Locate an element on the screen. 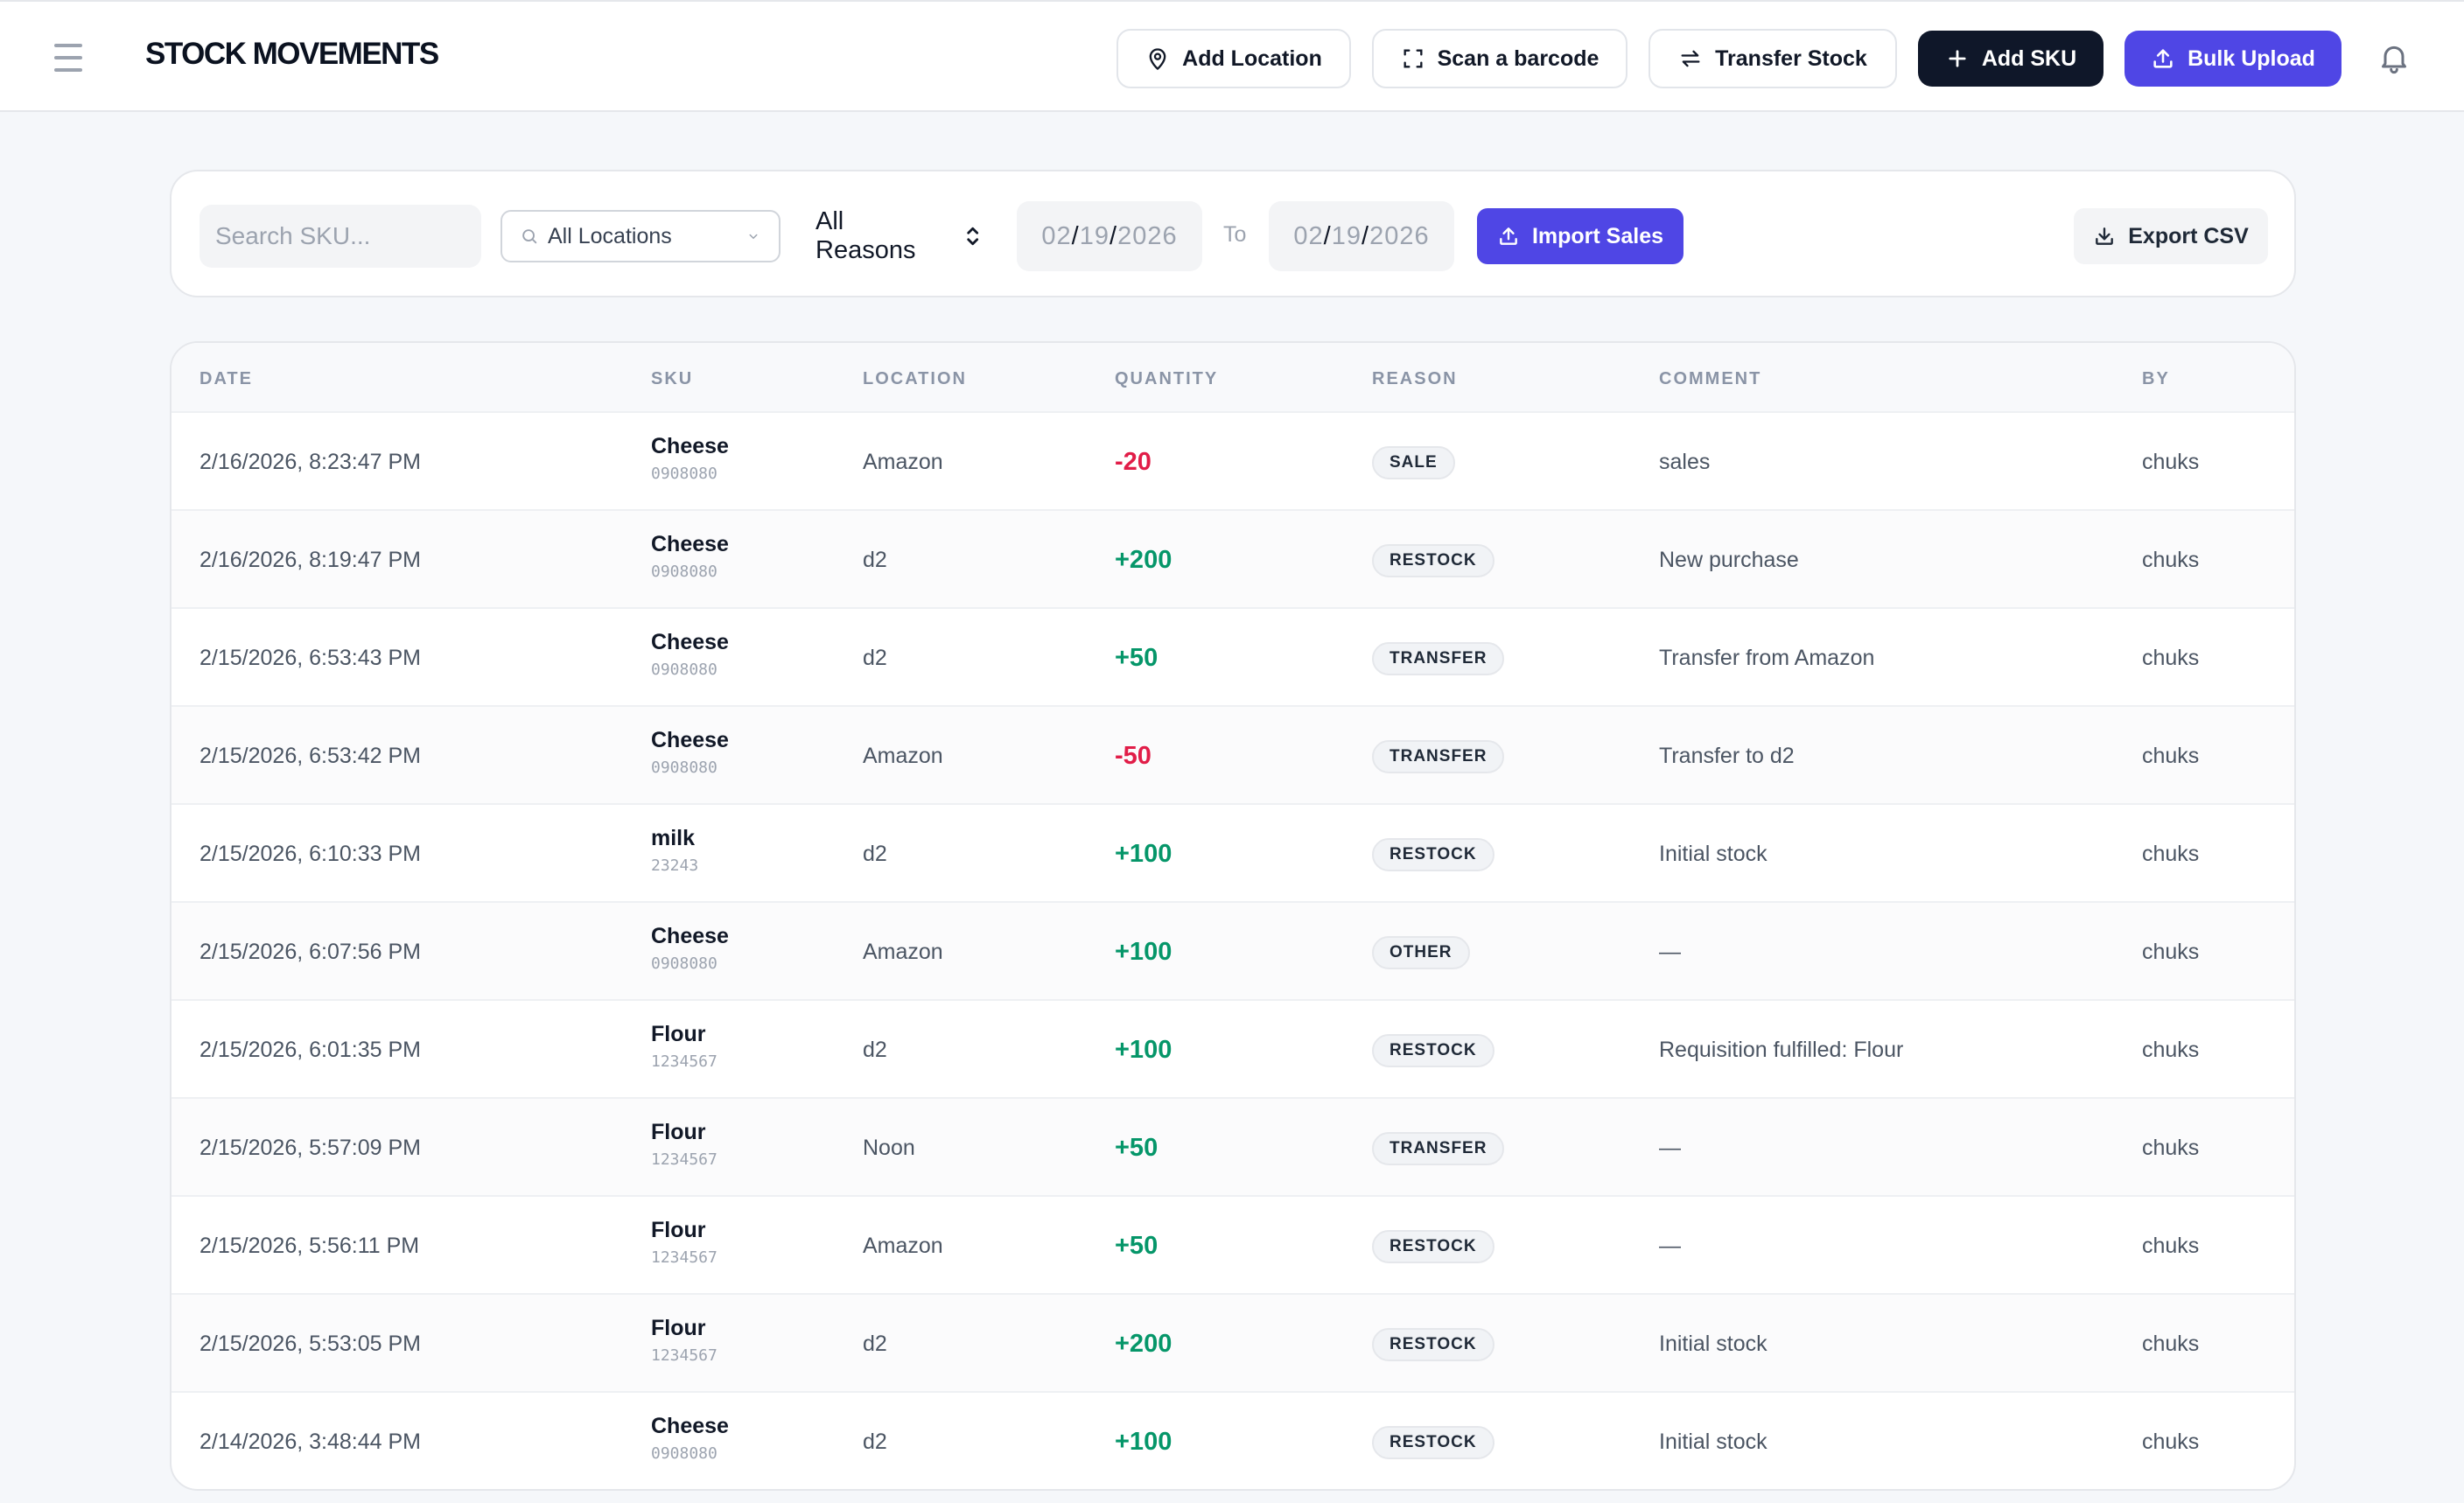 The height and width of the screenshot is (1503, 2464). row-date: 2/15/2026, 5:56:11 PM is located at coordinates (310, 1246).